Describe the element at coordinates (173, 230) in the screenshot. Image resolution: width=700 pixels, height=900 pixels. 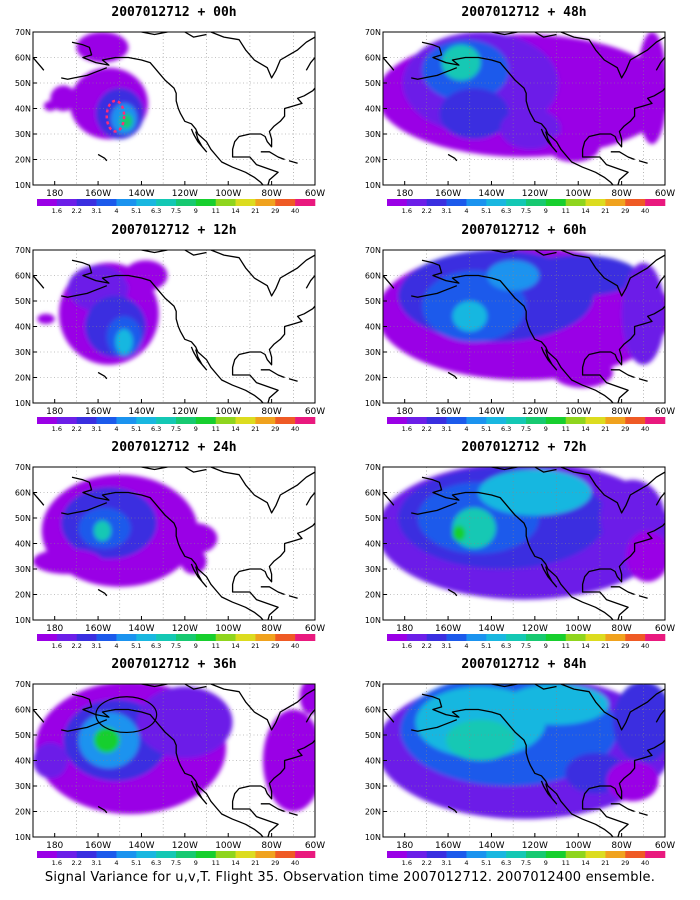
I see `panel-title: 2007012712 + 12h` at that location.